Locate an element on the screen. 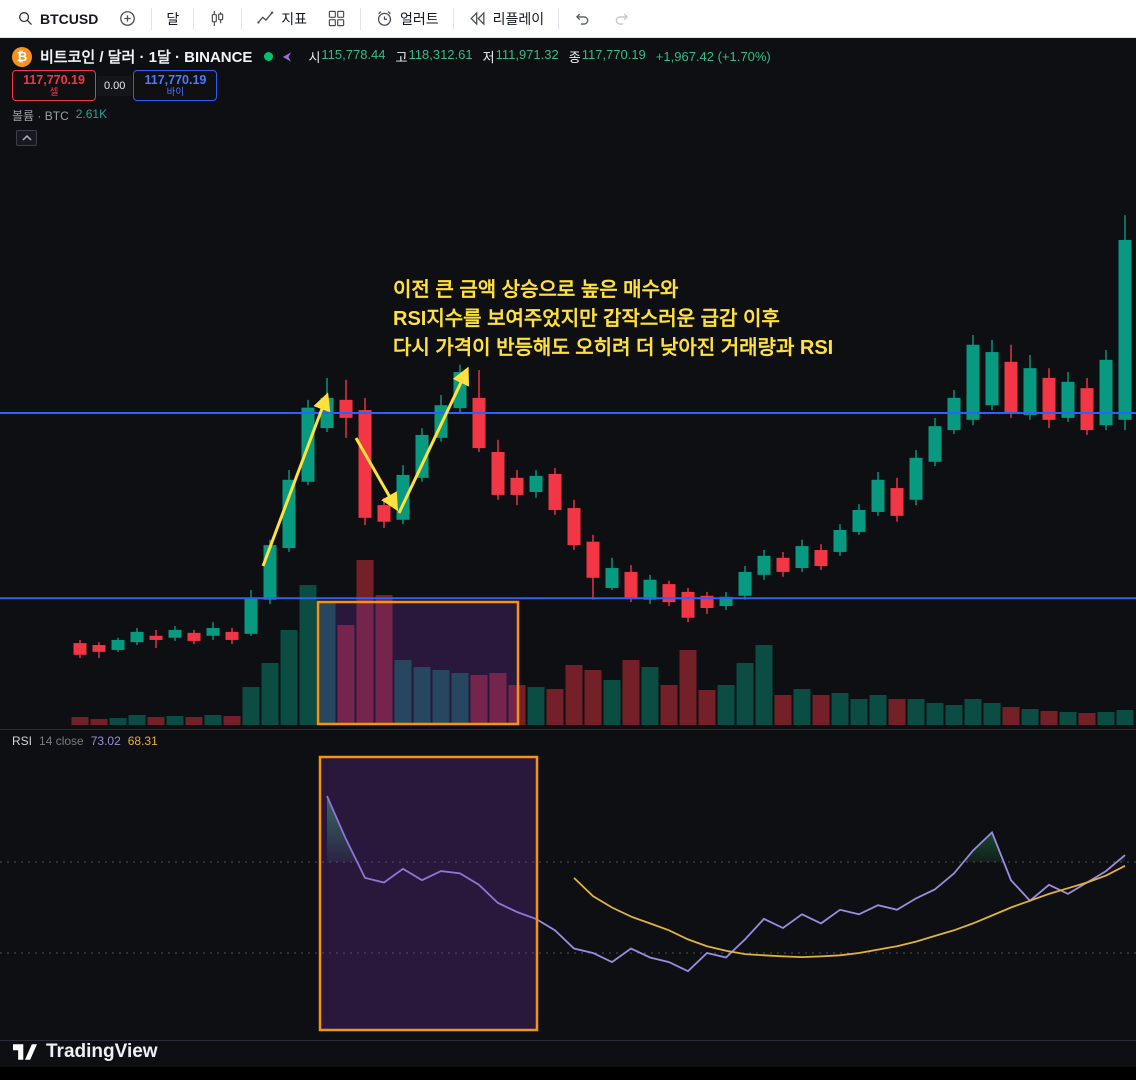 The image size is (1136, 1080). volume-label: 볼륨 · BTC is located at coordinates (40, 116).